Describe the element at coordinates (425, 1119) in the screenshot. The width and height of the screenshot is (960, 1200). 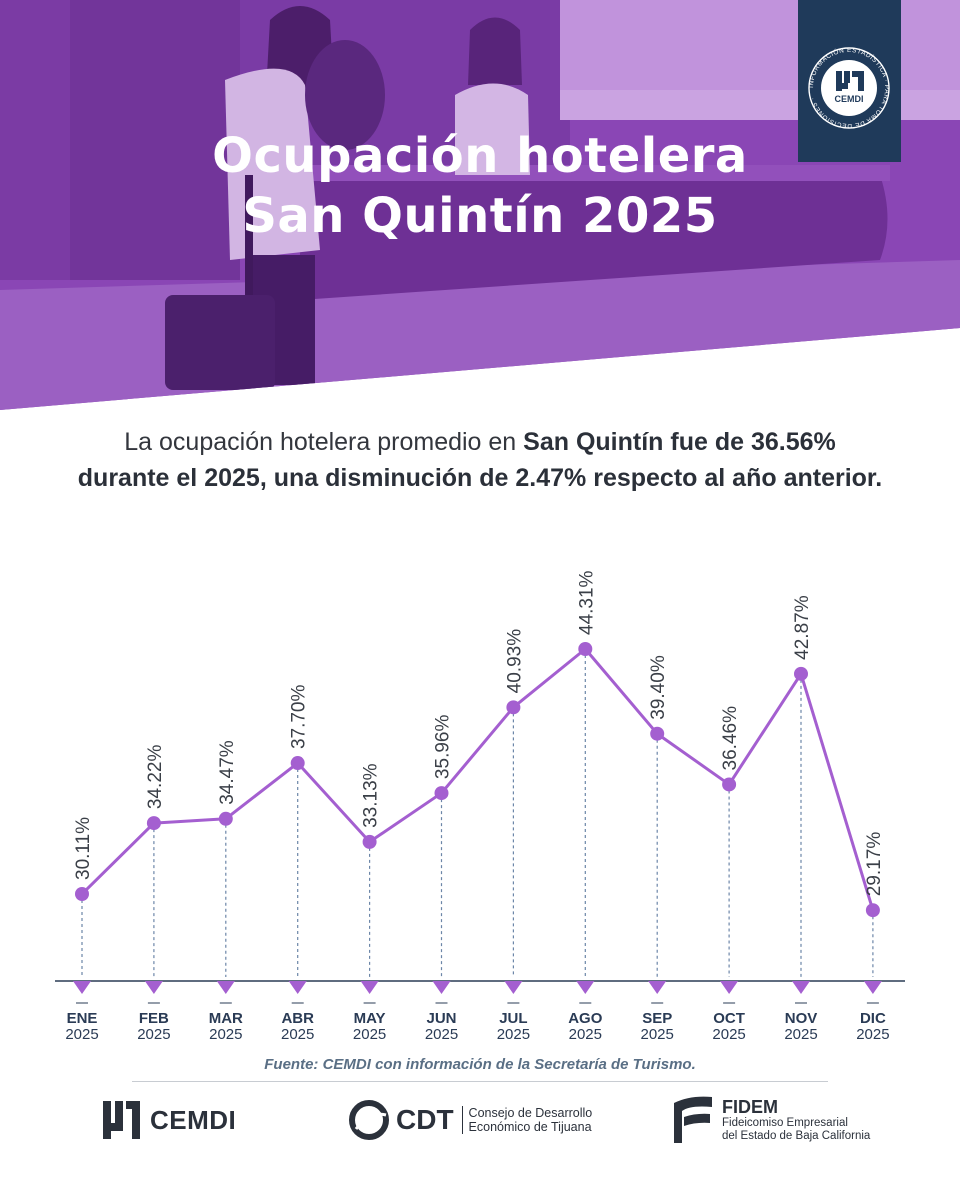
I see `cdt-logo-text: CDT` at that location.